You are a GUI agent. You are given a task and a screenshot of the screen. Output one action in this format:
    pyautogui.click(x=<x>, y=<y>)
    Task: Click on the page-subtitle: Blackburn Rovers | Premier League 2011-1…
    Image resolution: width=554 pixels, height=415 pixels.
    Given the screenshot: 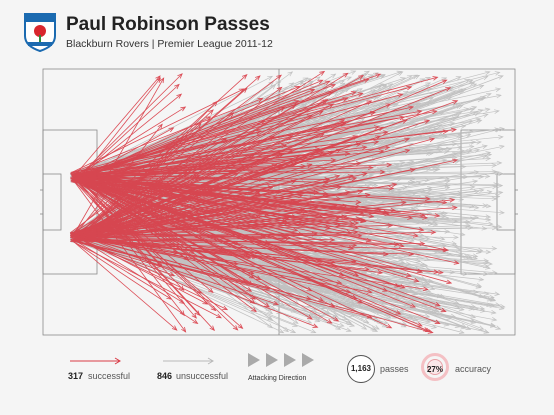 What is the action you would take?
    pyautogui.click(x=169, y=44)
    